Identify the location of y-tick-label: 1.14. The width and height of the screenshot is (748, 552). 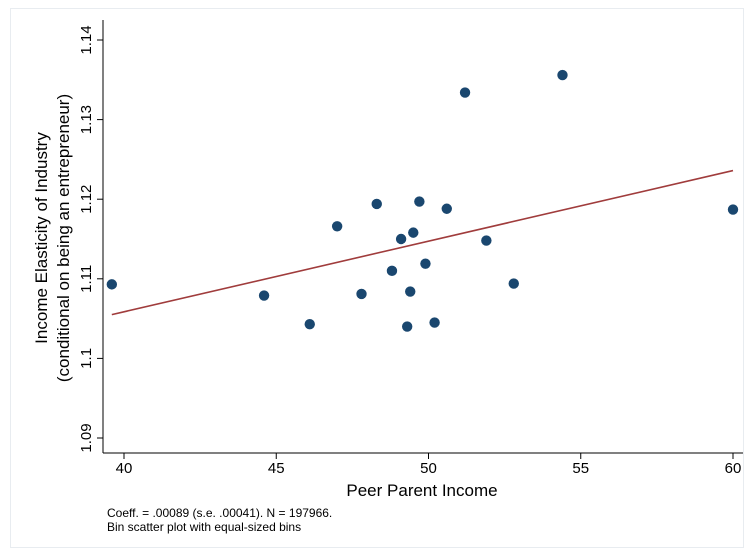
(86, 39).